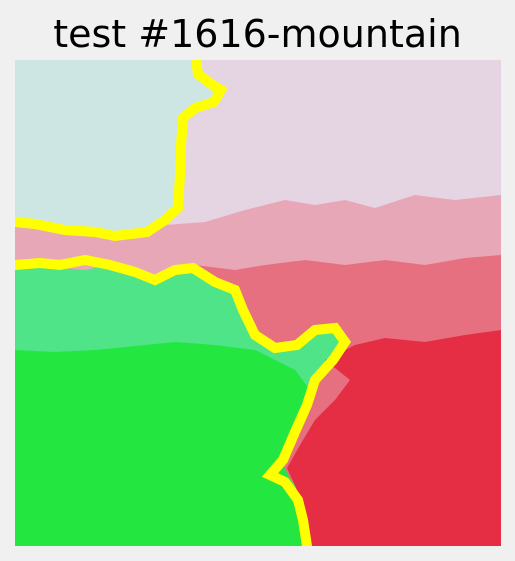 Image resolution: width=515 pixels, height=561 pixels. What do you see at coordinates (117, 147) in the screenshot?
I see `region-top-left` at bounding box center [117, 147].